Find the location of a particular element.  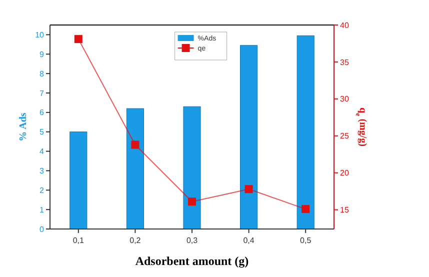

y-tick-label: 0 is located at coordinates (42, 229).